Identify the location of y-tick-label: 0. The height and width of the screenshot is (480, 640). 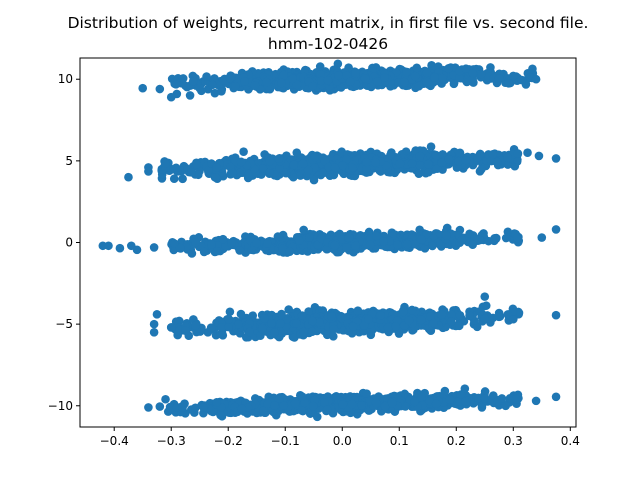
(69, 243).